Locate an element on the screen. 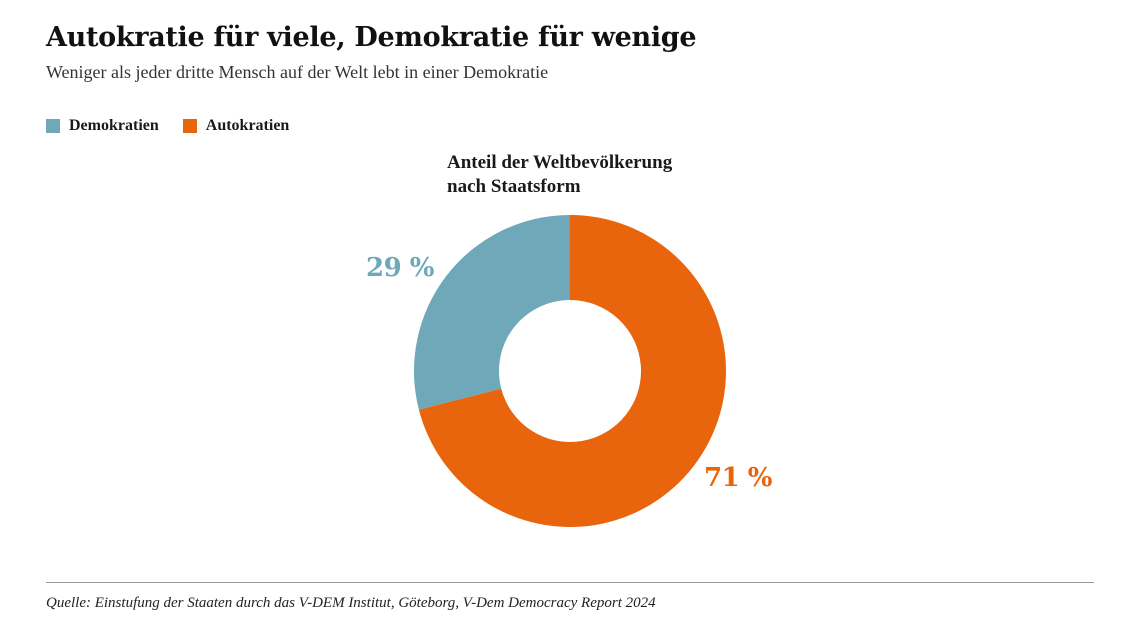 This screenshot has height=641, width=1140. legend-swatch-demokratien is located at coordinates (53, 126).